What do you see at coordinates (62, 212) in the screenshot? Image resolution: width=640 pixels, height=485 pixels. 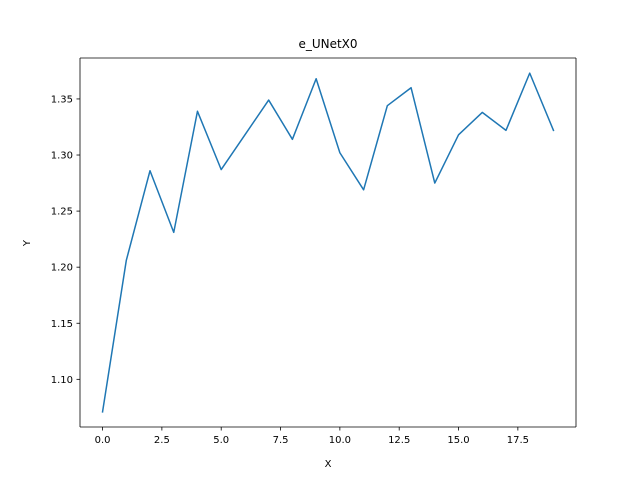 I see `y-tick-label: 1.25` at bounding box center [62, 212].